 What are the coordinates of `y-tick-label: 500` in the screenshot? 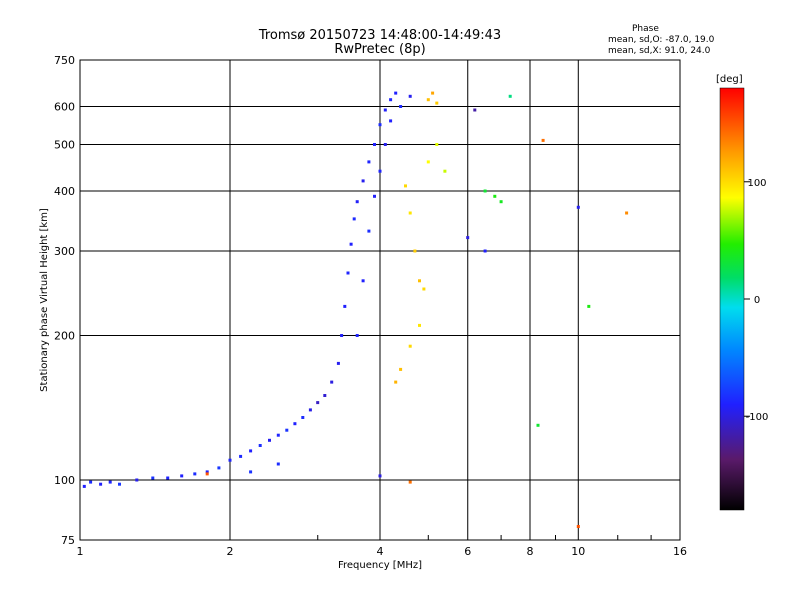 It's located at (64, 145).